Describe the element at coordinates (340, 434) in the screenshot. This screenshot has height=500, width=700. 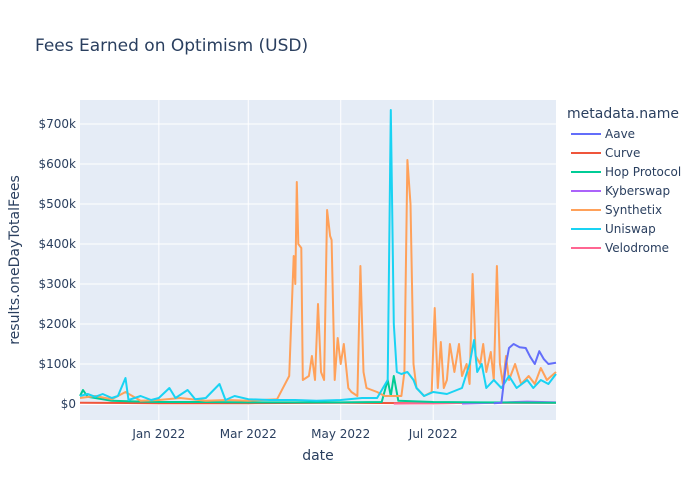
I see `x-tick-label: May 2022` at that location.